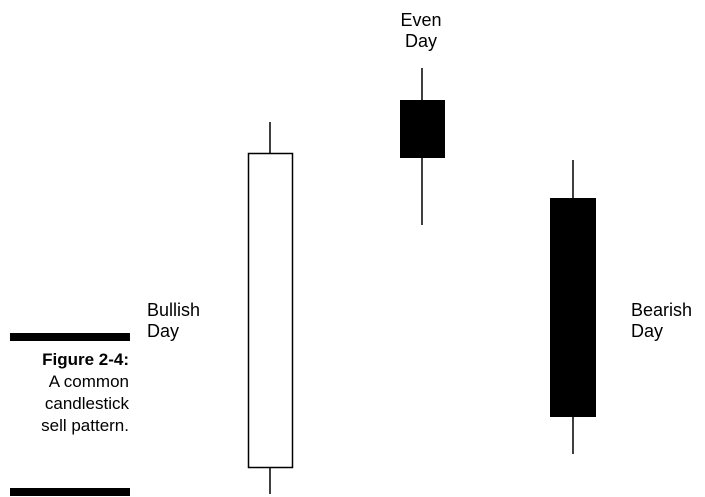 This screenshot has width=705, height=497. What do you see at coordinates (70, 337) in the screenshot?
I see `caption-top-rule` at bounding box center [70, 337].